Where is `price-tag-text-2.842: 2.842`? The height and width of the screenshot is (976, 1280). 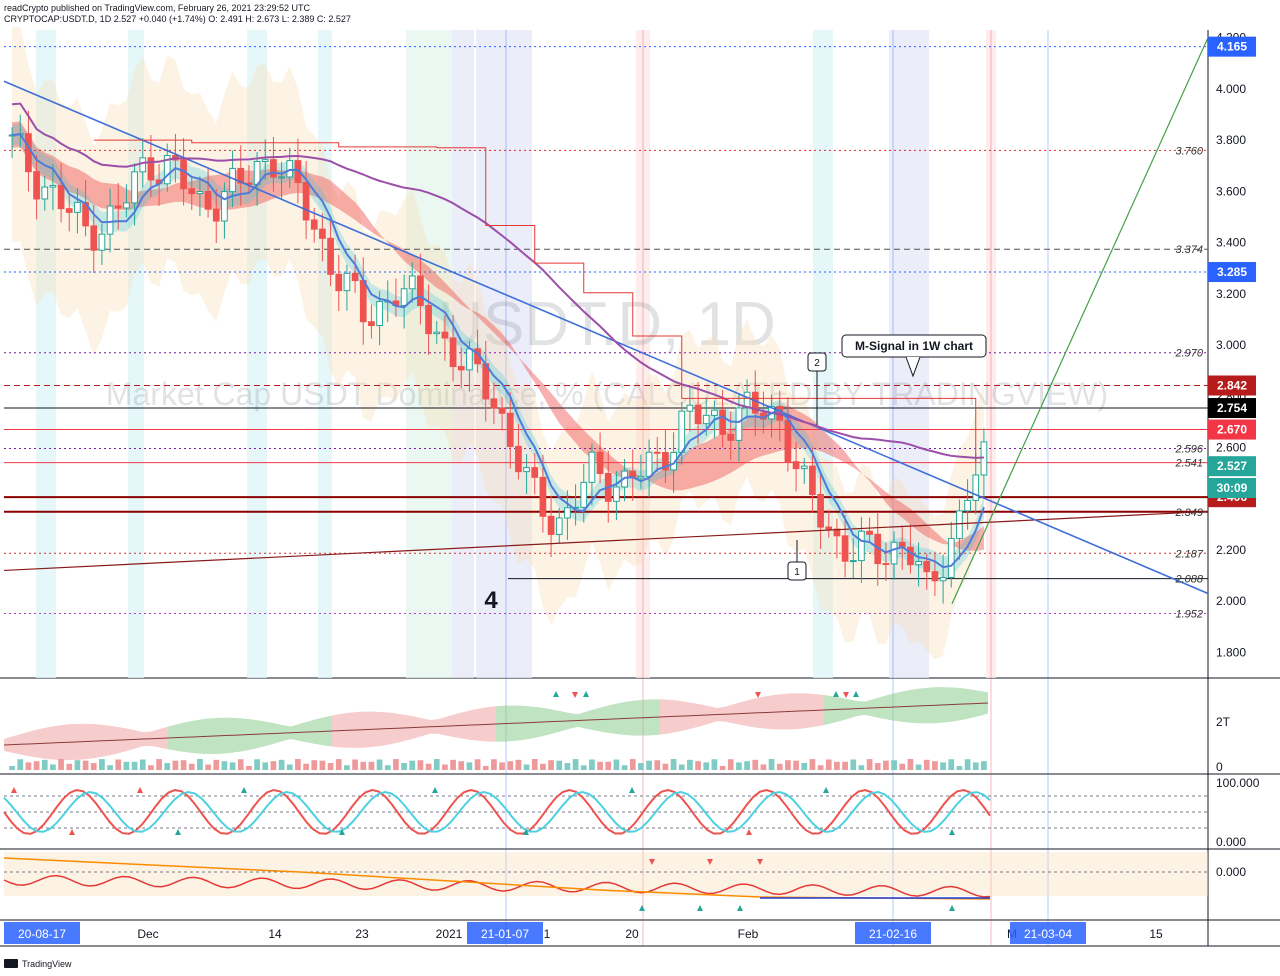 price-tag-text-2.842: 2.842 is located at coordinates (1232, 386).